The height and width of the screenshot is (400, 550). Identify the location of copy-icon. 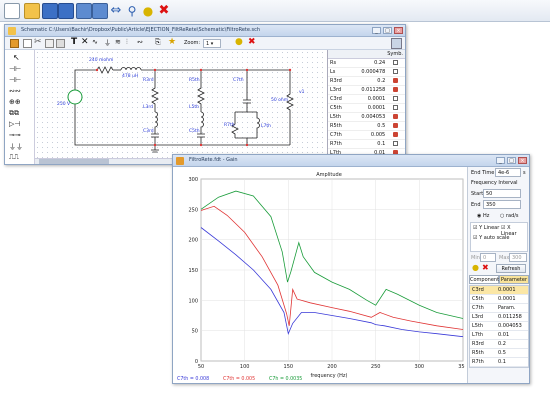
(49, 43).